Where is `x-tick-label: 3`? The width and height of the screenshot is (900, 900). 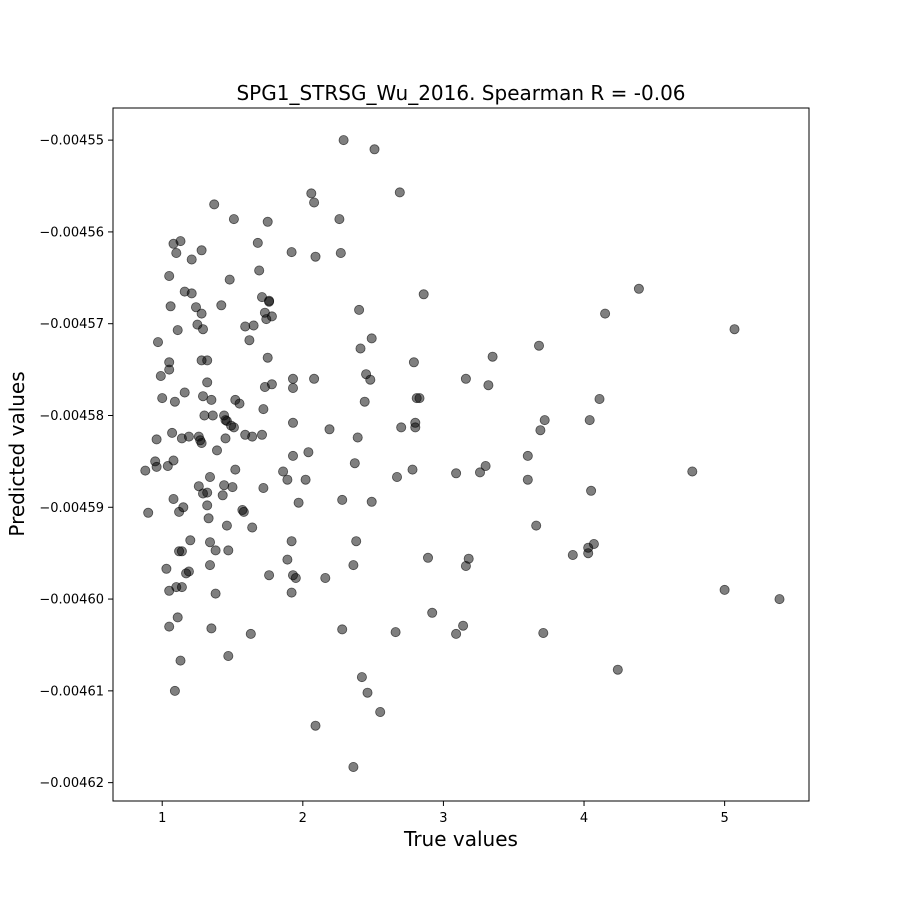
x-tick-label: 3 is located at coordinates (443, 818).